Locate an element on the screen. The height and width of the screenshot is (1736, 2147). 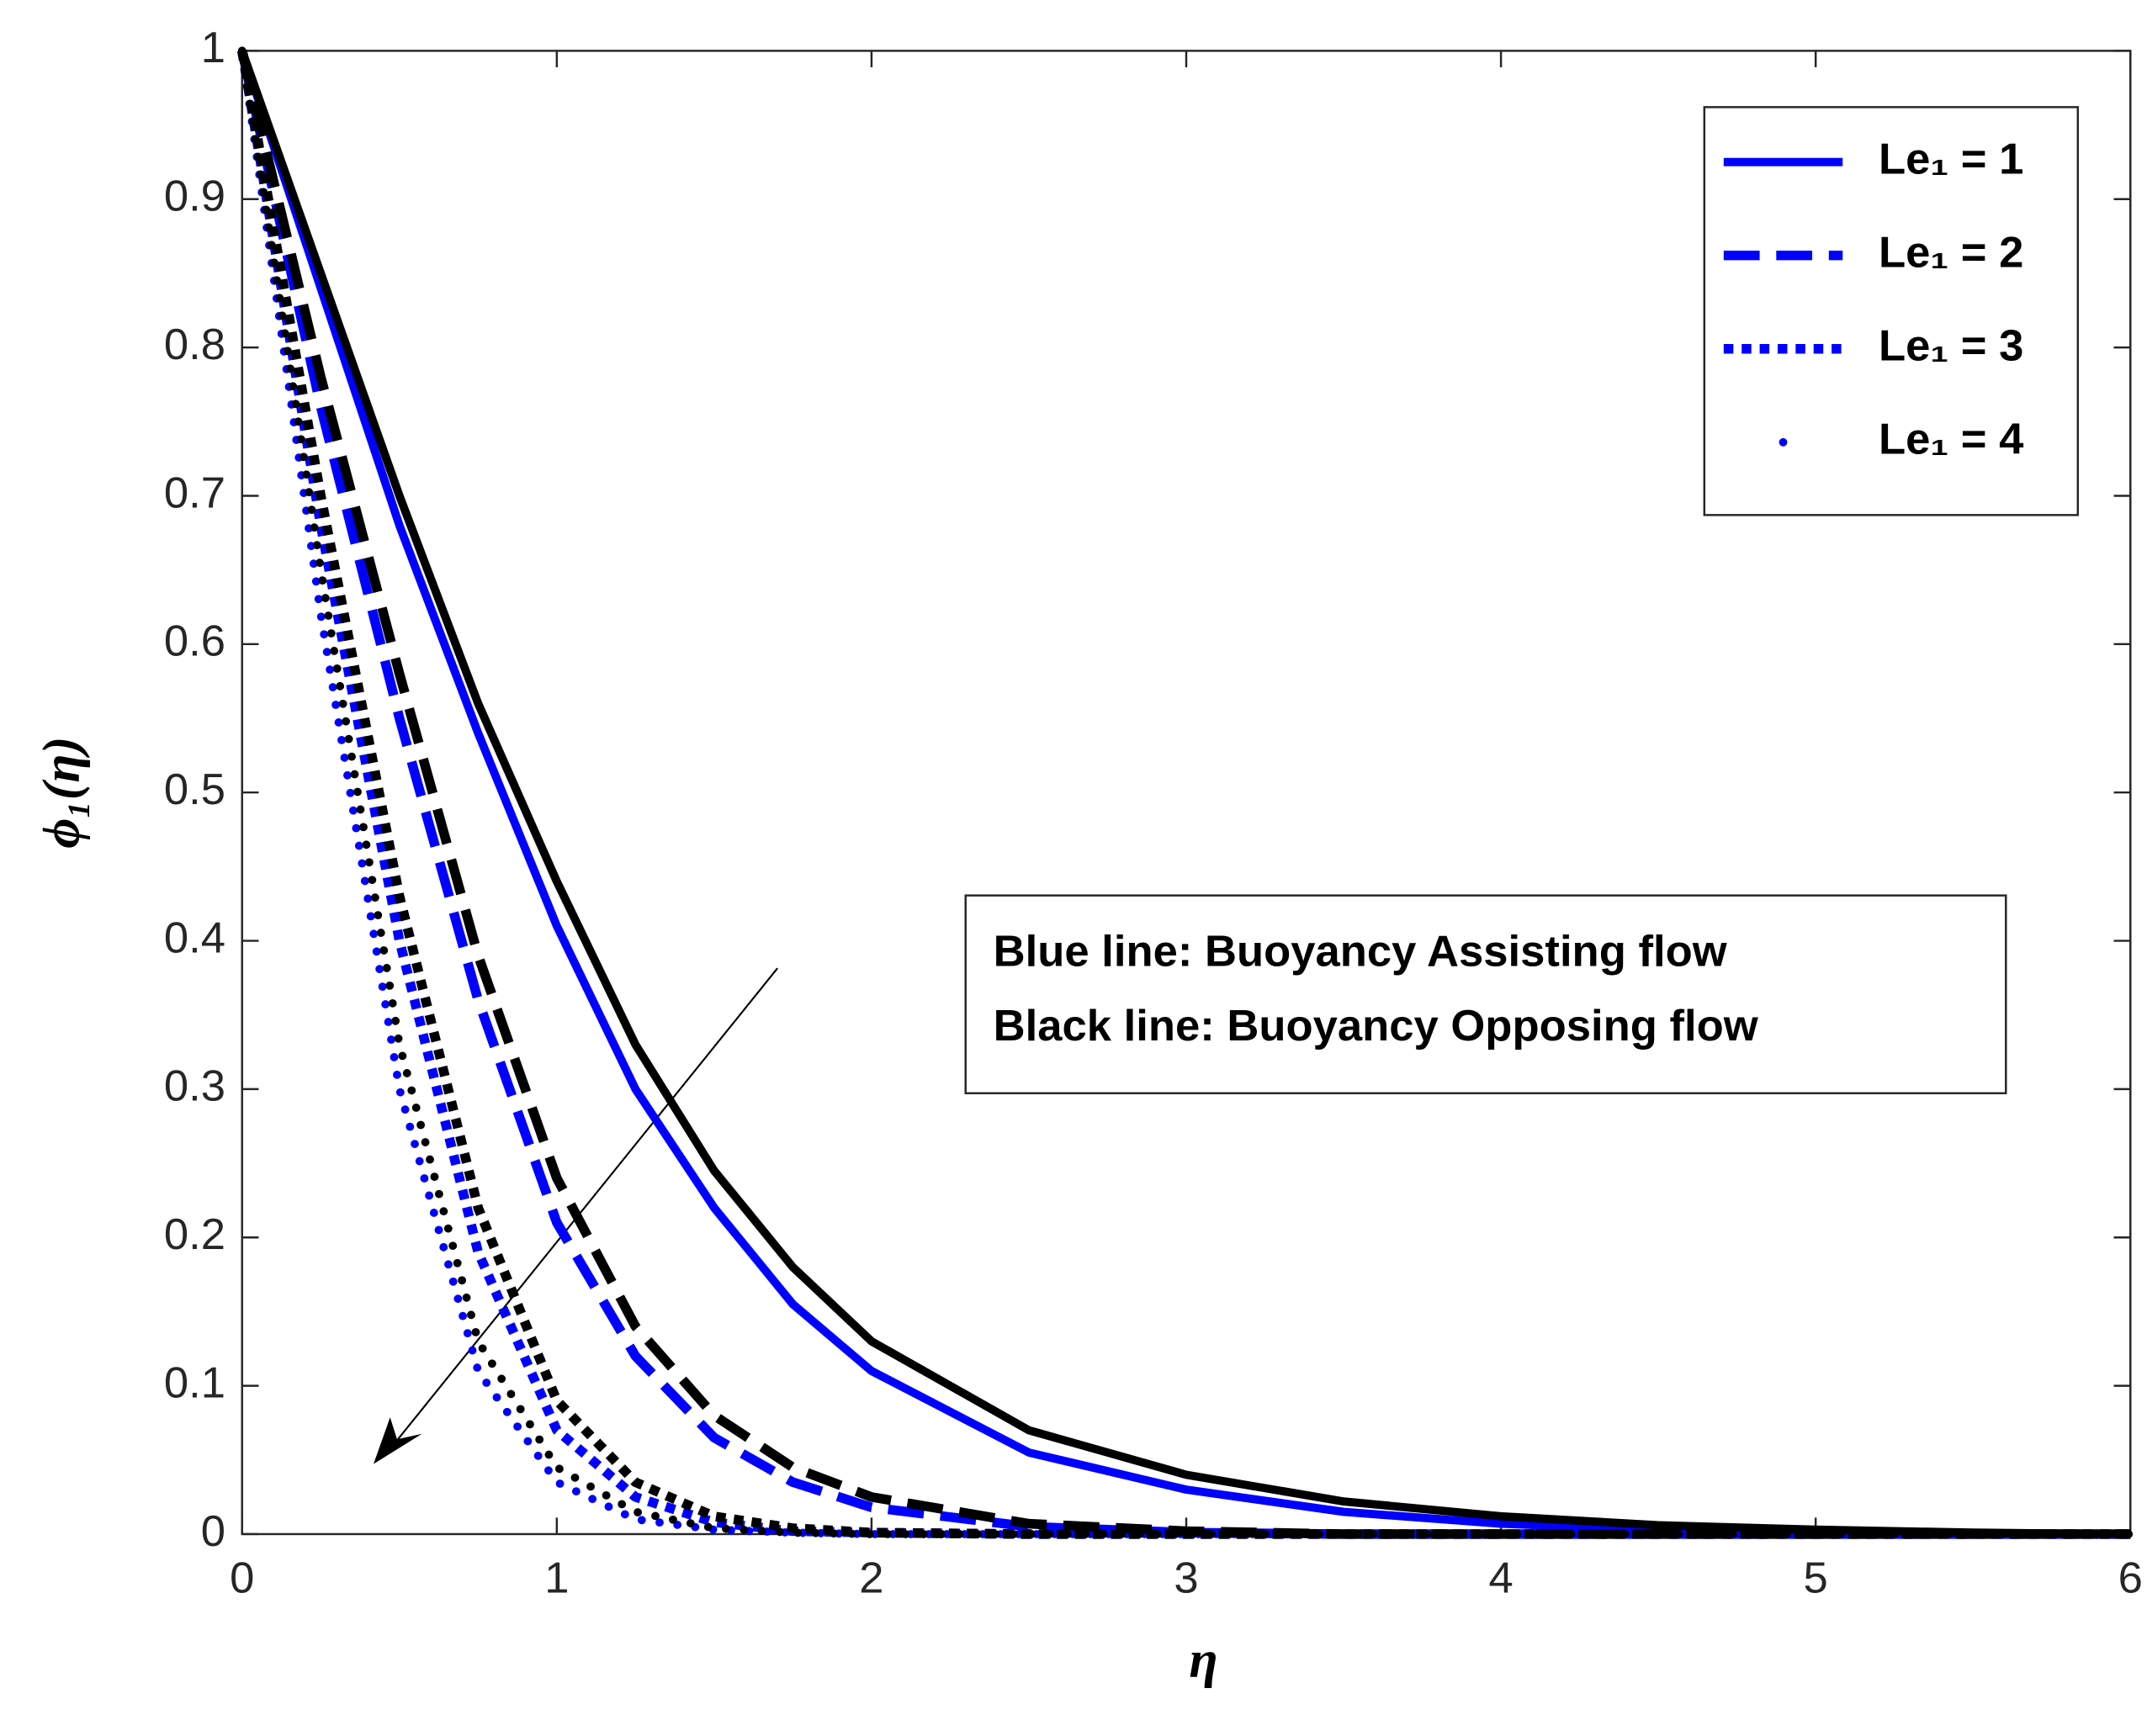
y-tick-label: 0.6 is located at coordinates (195, 641).